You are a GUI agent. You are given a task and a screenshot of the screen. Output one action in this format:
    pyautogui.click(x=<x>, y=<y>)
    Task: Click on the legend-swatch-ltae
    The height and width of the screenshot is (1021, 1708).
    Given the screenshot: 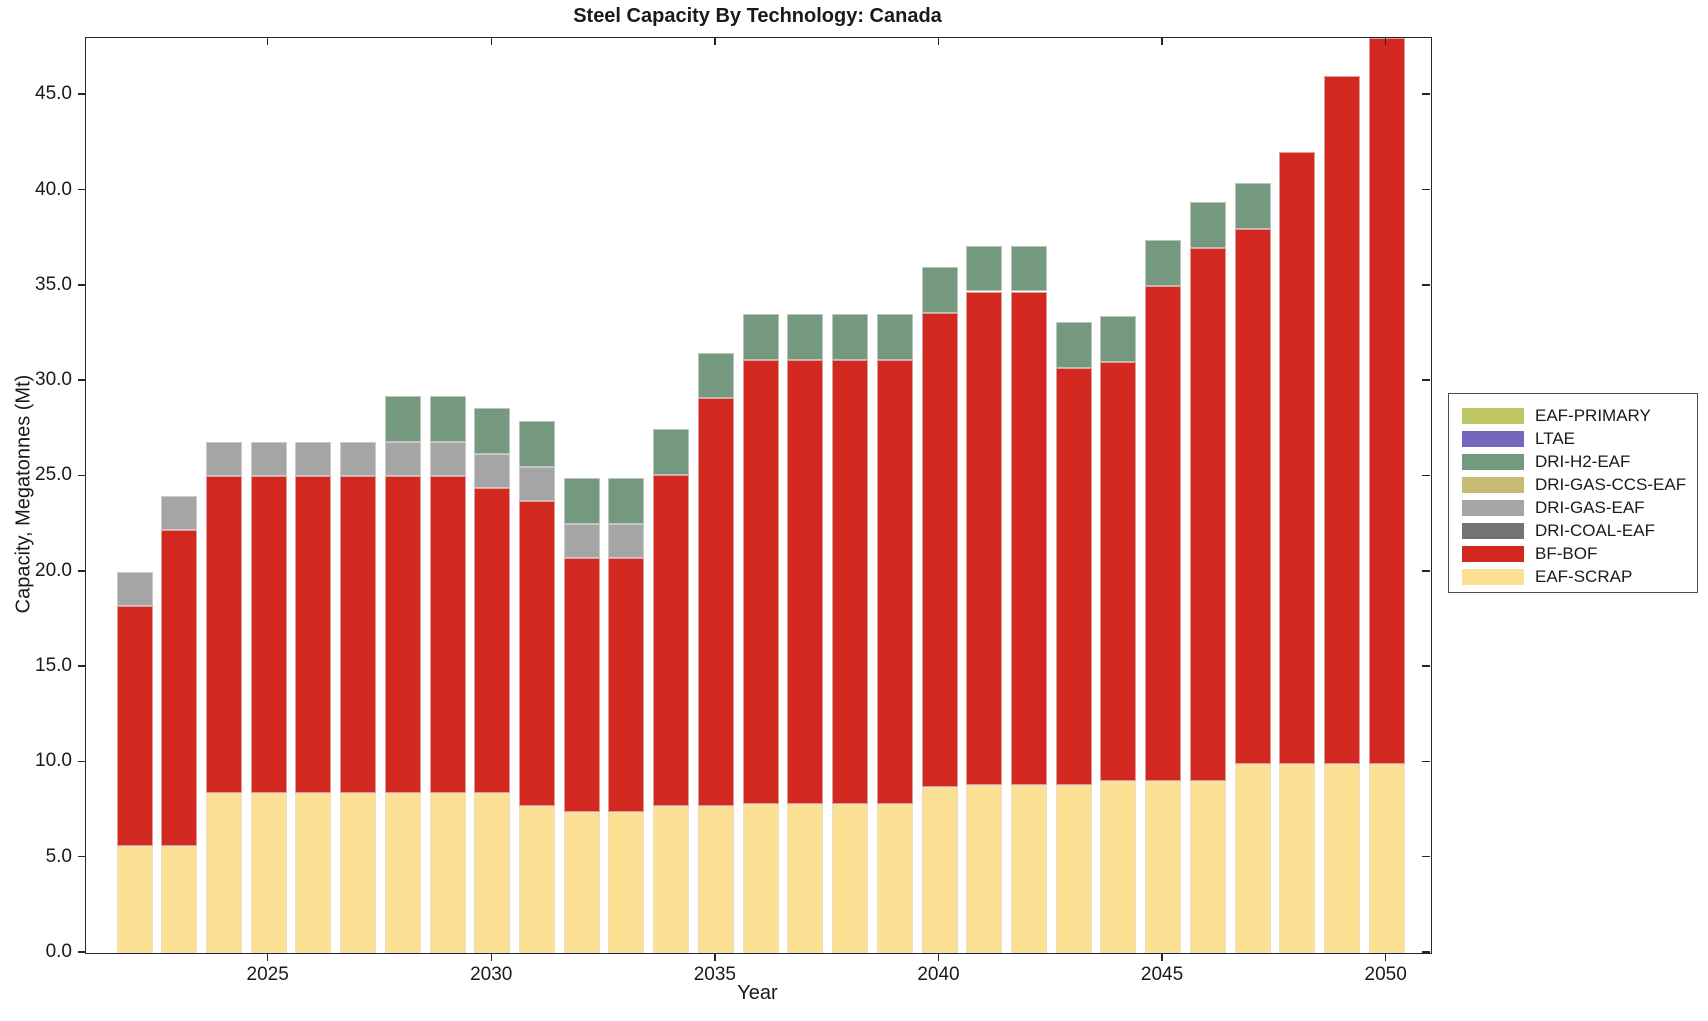 What is the action you would take?
    pyautogui.click(x=1493, y=438)
    